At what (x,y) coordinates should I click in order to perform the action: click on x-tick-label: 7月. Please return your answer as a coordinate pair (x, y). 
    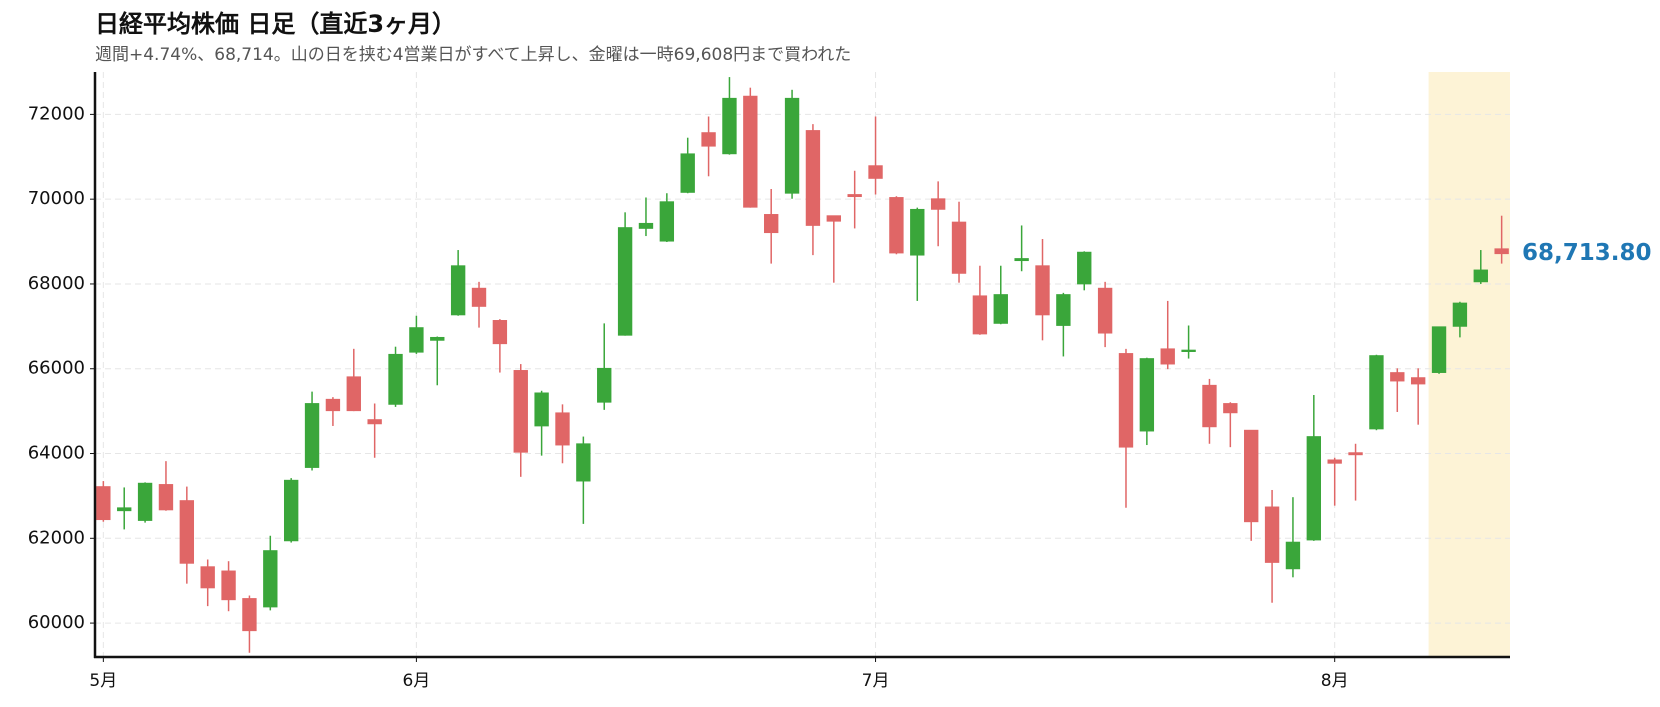
    Looking at the image, I should click on (876, 681).